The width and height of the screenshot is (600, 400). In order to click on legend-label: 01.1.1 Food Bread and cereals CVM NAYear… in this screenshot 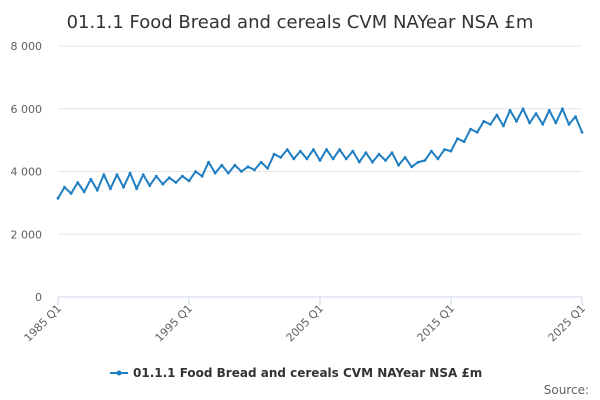, I will do `click(307, 373)`.